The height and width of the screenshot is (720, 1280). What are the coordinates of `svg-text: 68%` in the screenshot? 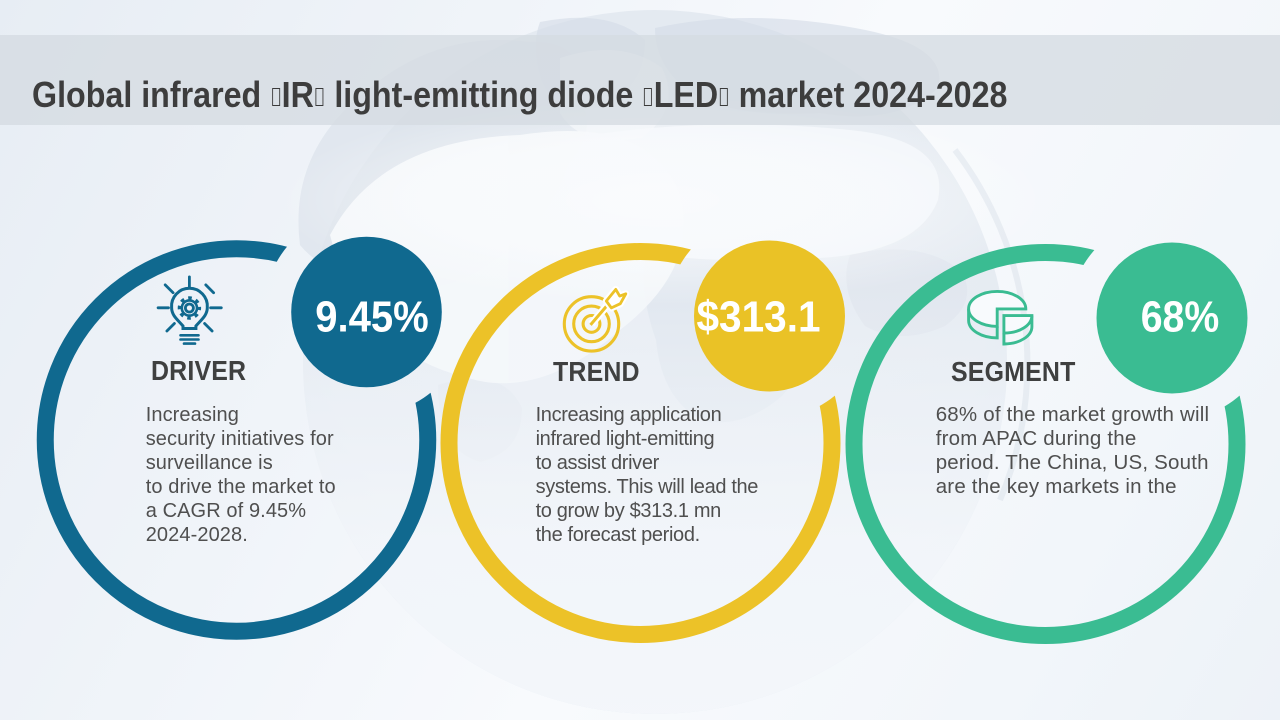 It's located at (1180, 317).